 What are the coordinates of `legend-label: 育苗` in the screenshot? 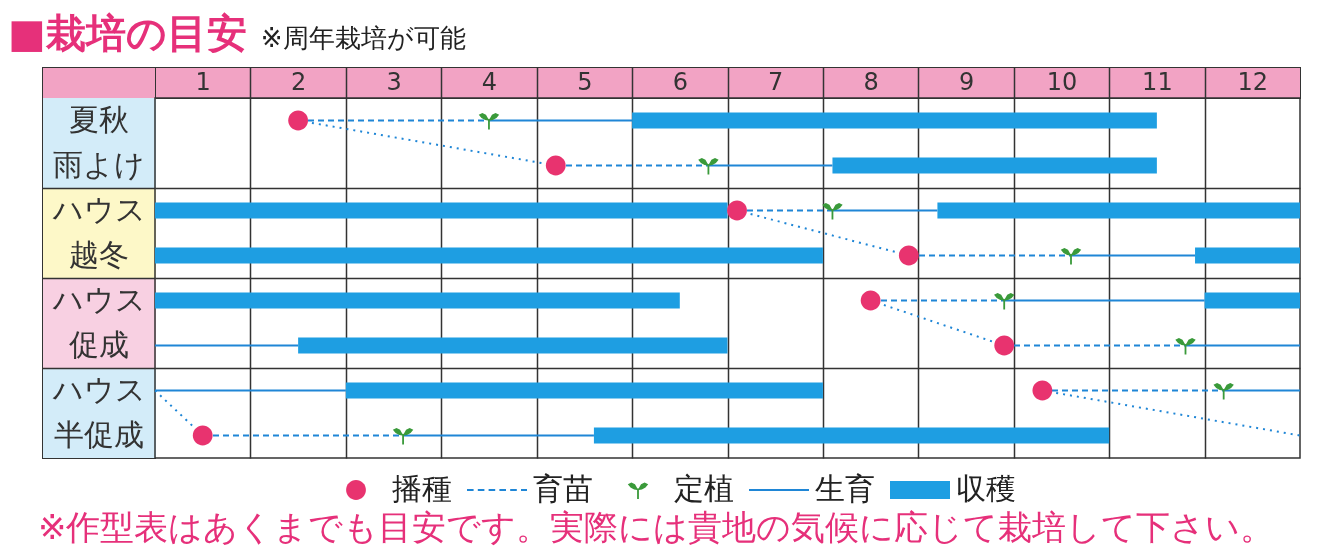 It's located at (563, 488).